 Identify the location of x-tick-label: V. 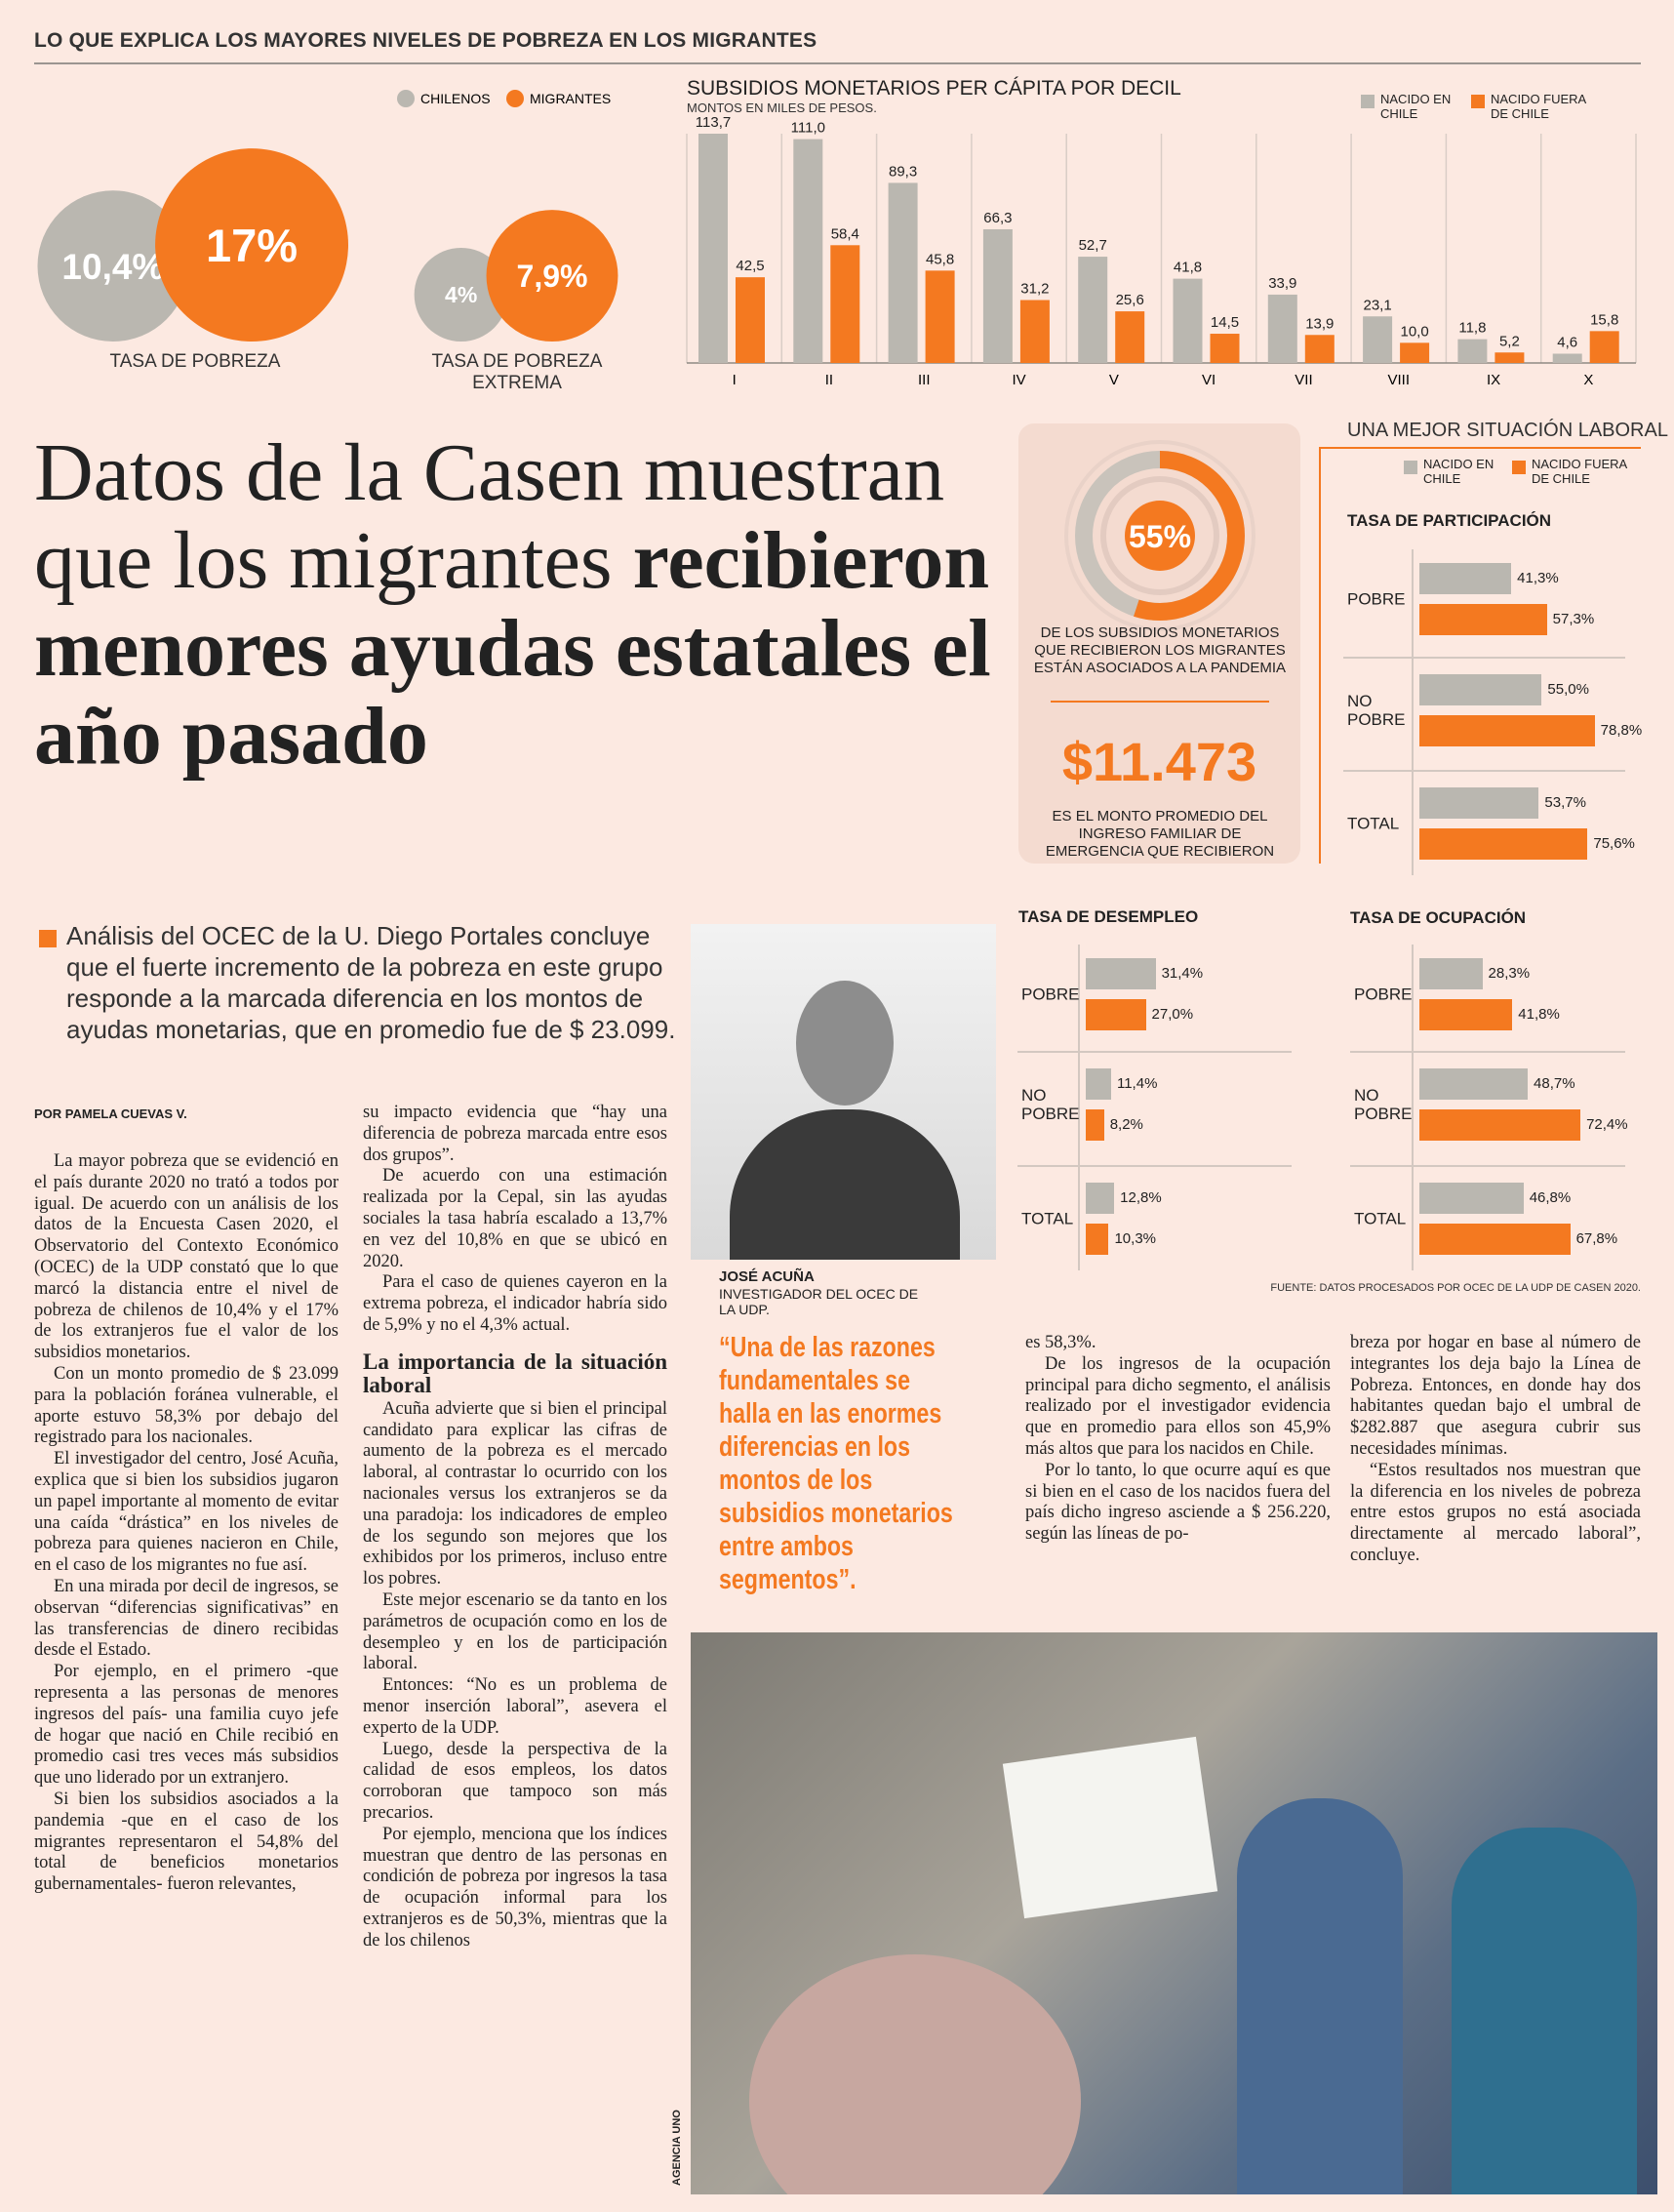
(1114, 380).